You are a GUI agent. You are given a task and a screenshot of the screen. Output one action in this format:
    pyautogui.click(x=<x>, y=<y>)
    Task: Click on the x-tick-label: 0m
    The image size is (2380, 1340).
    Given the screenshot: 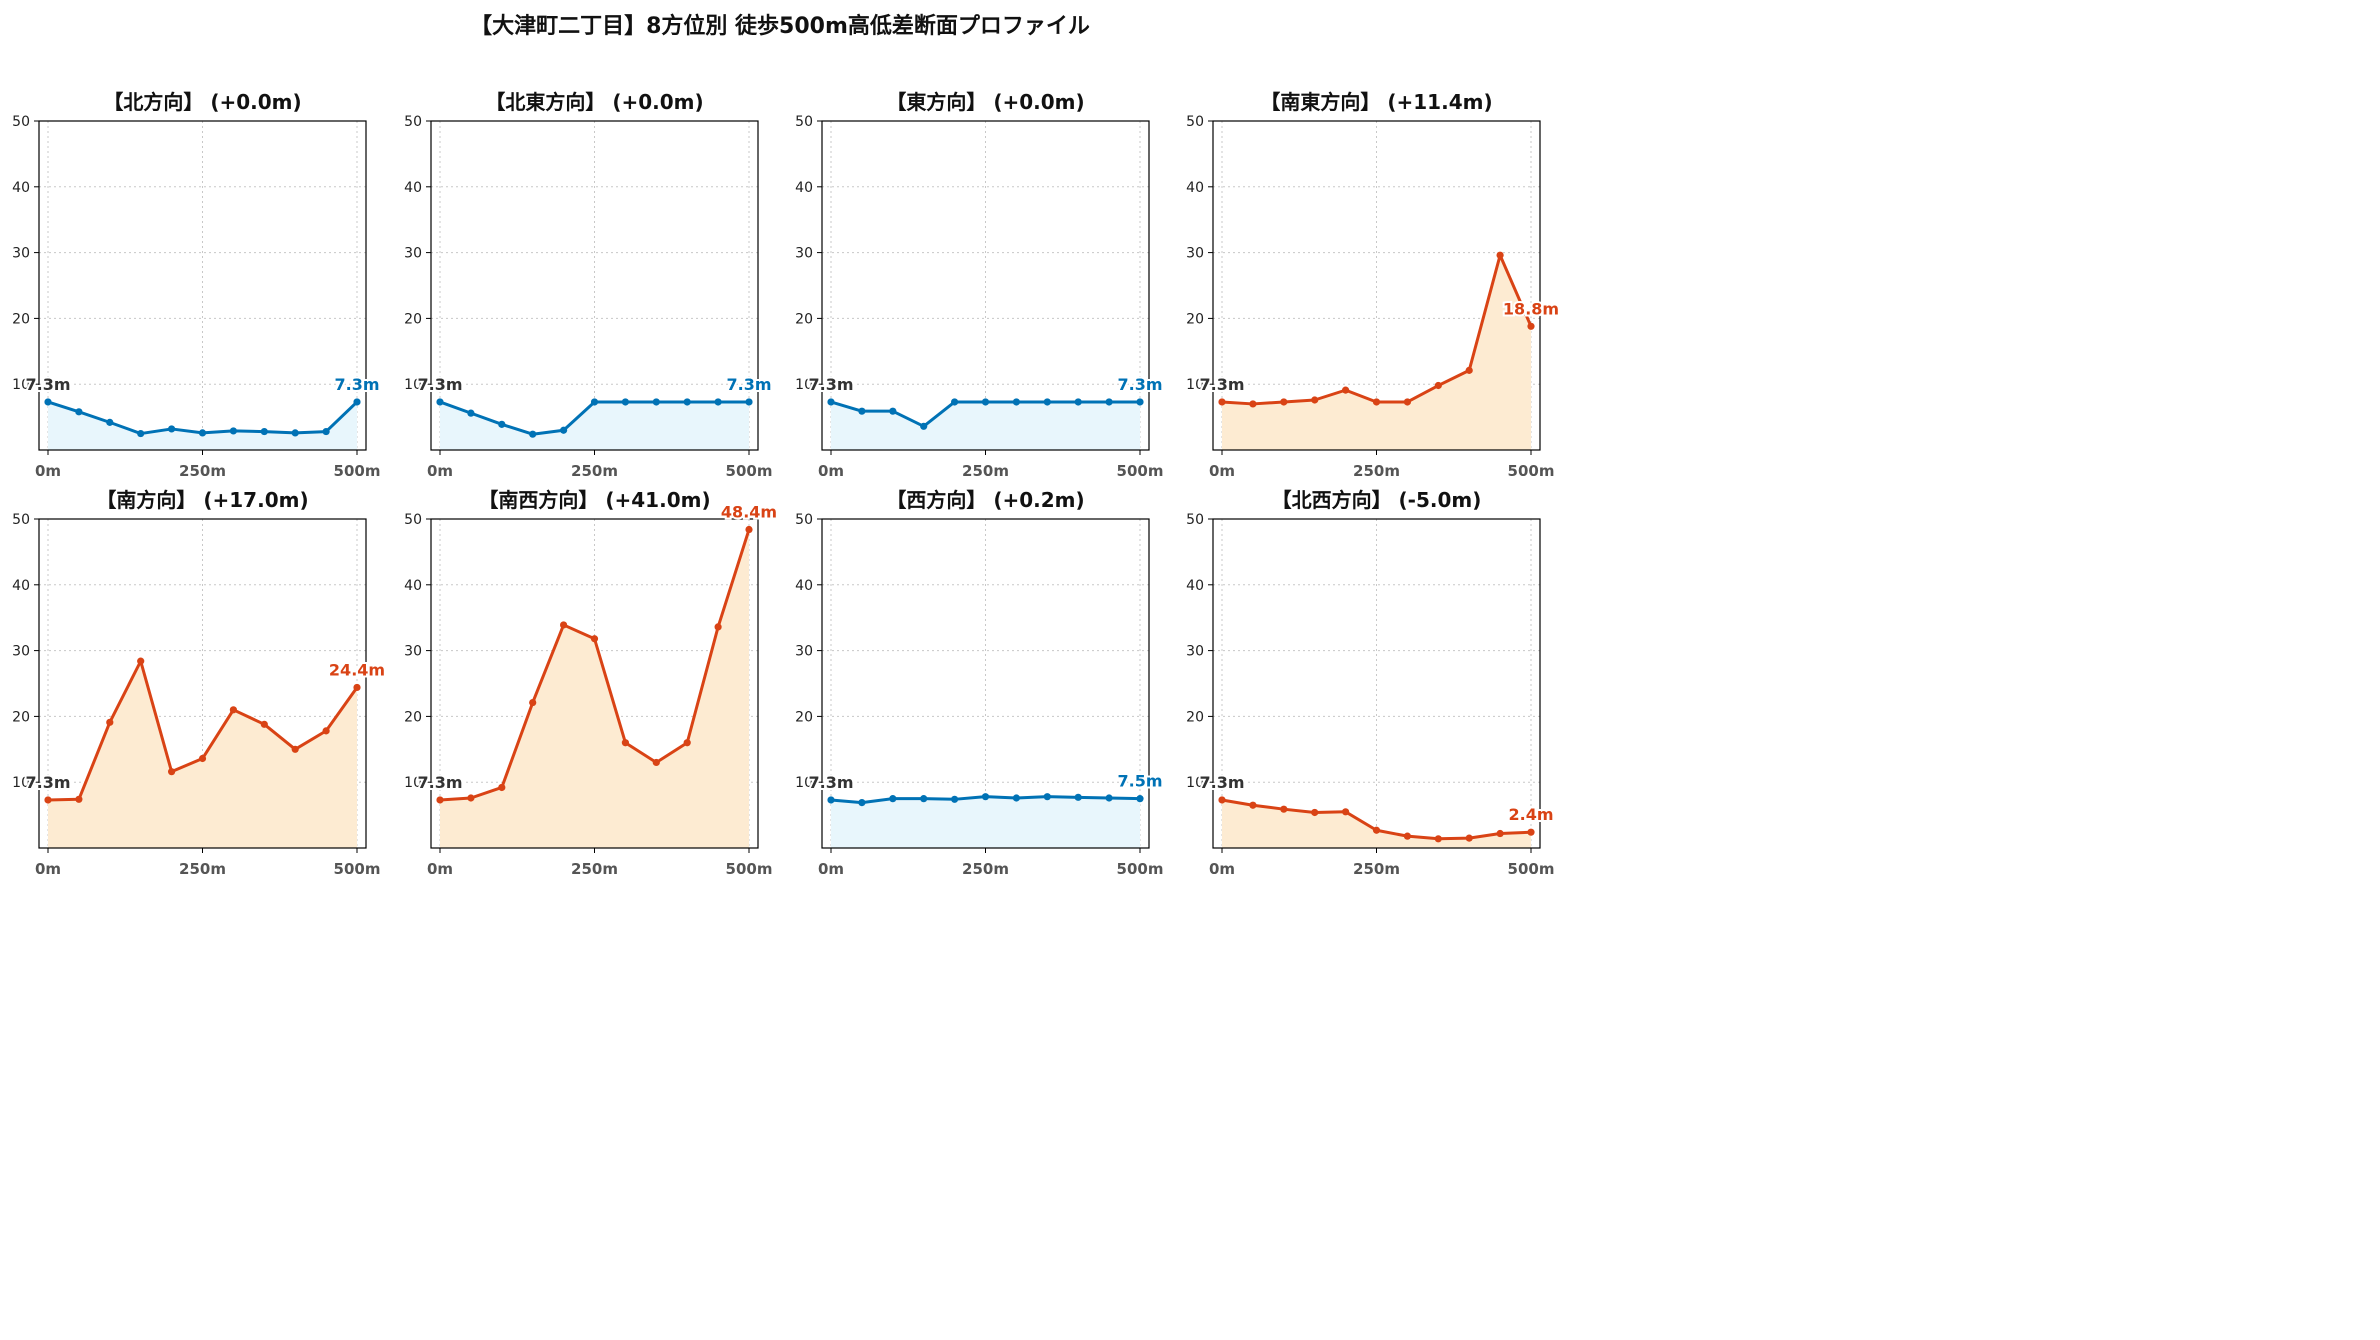 What is the action you would take?
    pyautogui.click(x=440, y=869)
    